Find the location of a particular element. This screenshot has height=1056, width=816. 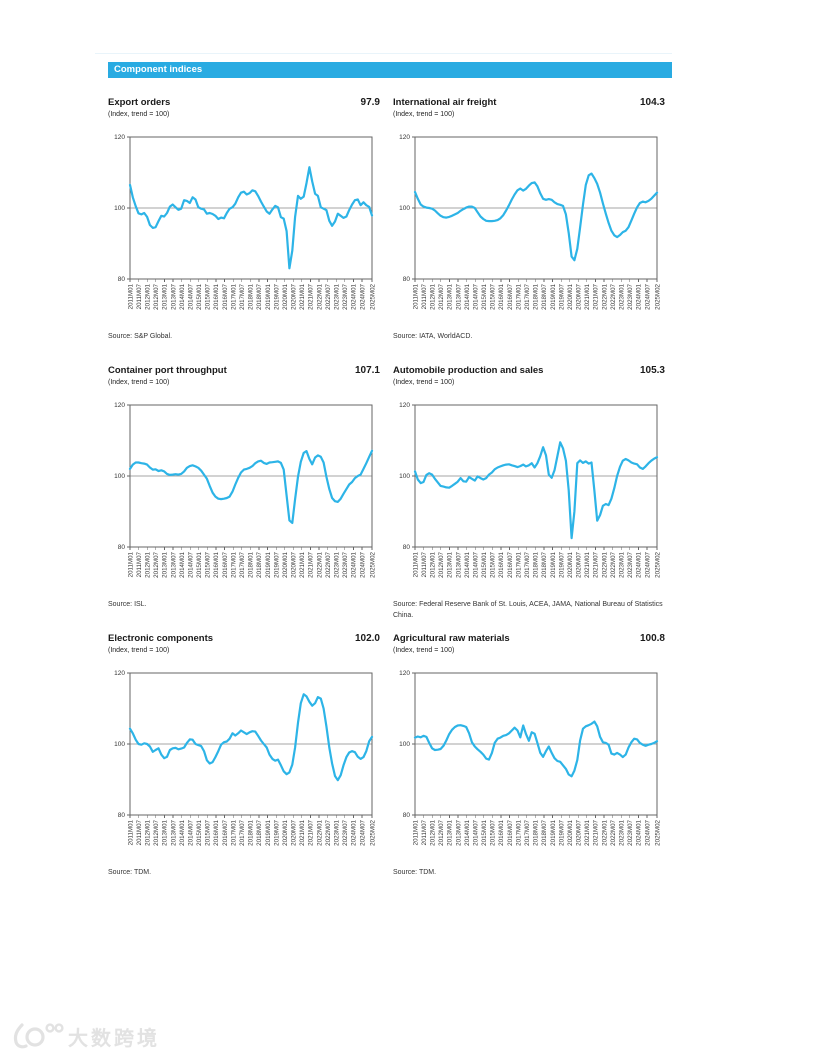

svg-text: 2016M01 is located at coordinates (216, 832).